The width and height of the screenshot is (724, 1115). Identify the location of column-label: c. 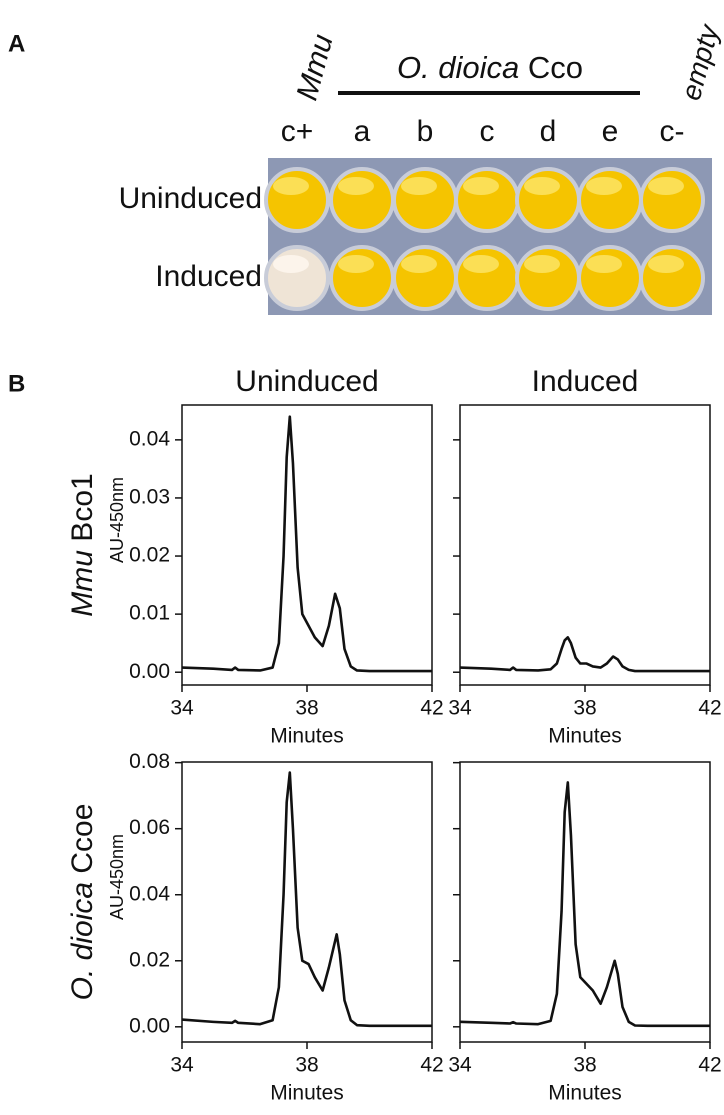
(487, 131).